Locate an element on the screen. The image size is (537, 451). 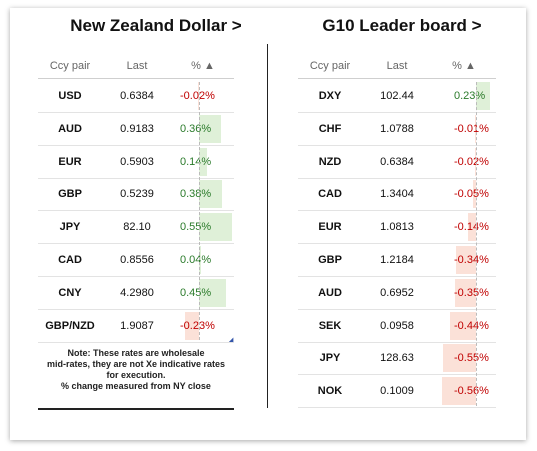
currency-pair: CNY is located at coordinates (70, 292).